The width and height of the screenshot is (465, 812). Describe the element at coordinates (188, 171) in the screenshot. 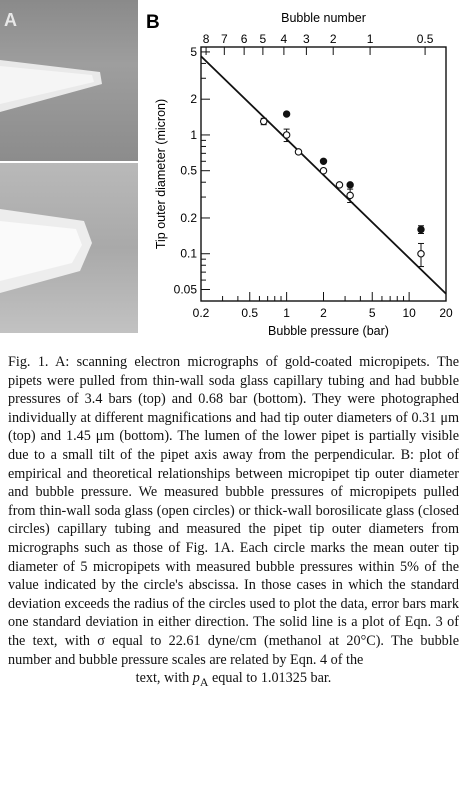

I see `y-tick-label: 0.5` at that location.